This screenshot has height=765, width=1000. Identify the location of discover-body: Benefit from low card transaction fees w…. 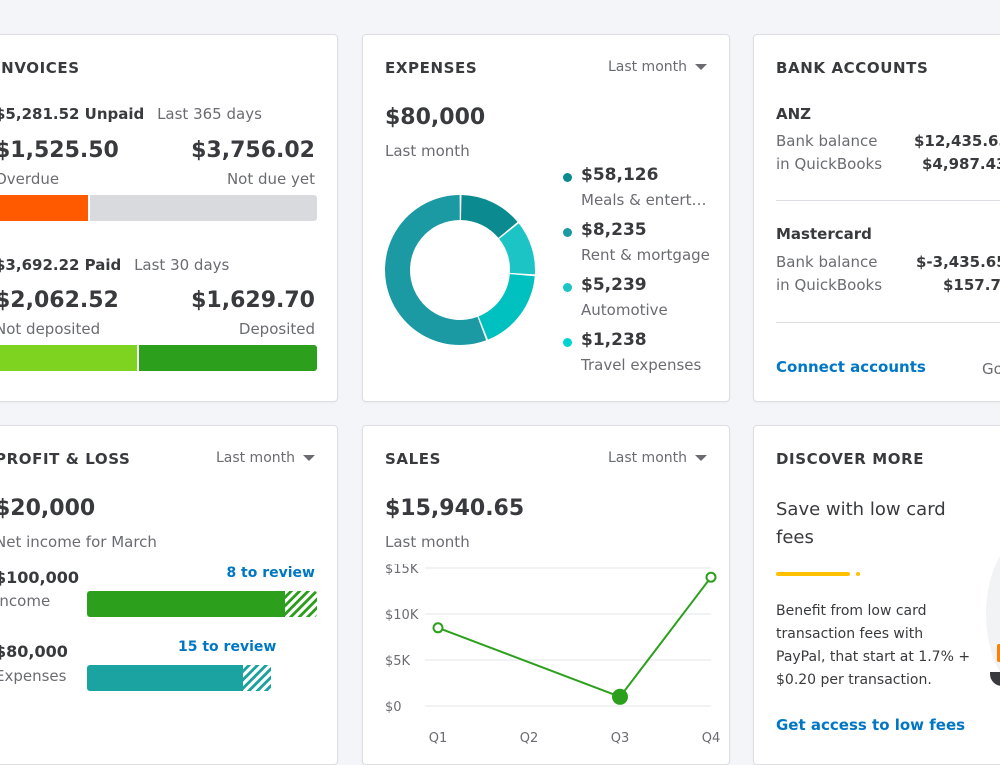
(873, 646).